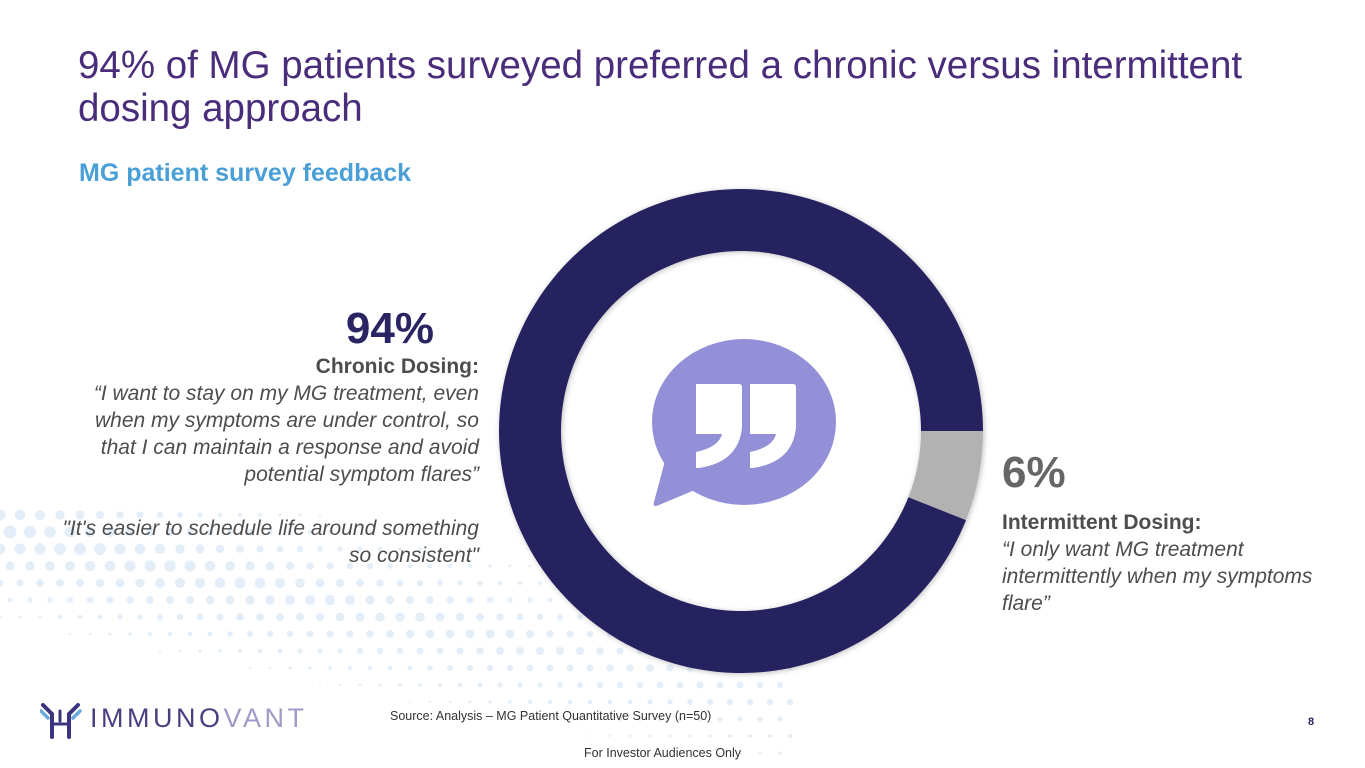 This screenshot has width=1365, height=768. What do you see at coordinates (199, 718) in the screenshot?
I see `logo-wordmark: IMMUNOVANT` at bounding box center [199, 718].